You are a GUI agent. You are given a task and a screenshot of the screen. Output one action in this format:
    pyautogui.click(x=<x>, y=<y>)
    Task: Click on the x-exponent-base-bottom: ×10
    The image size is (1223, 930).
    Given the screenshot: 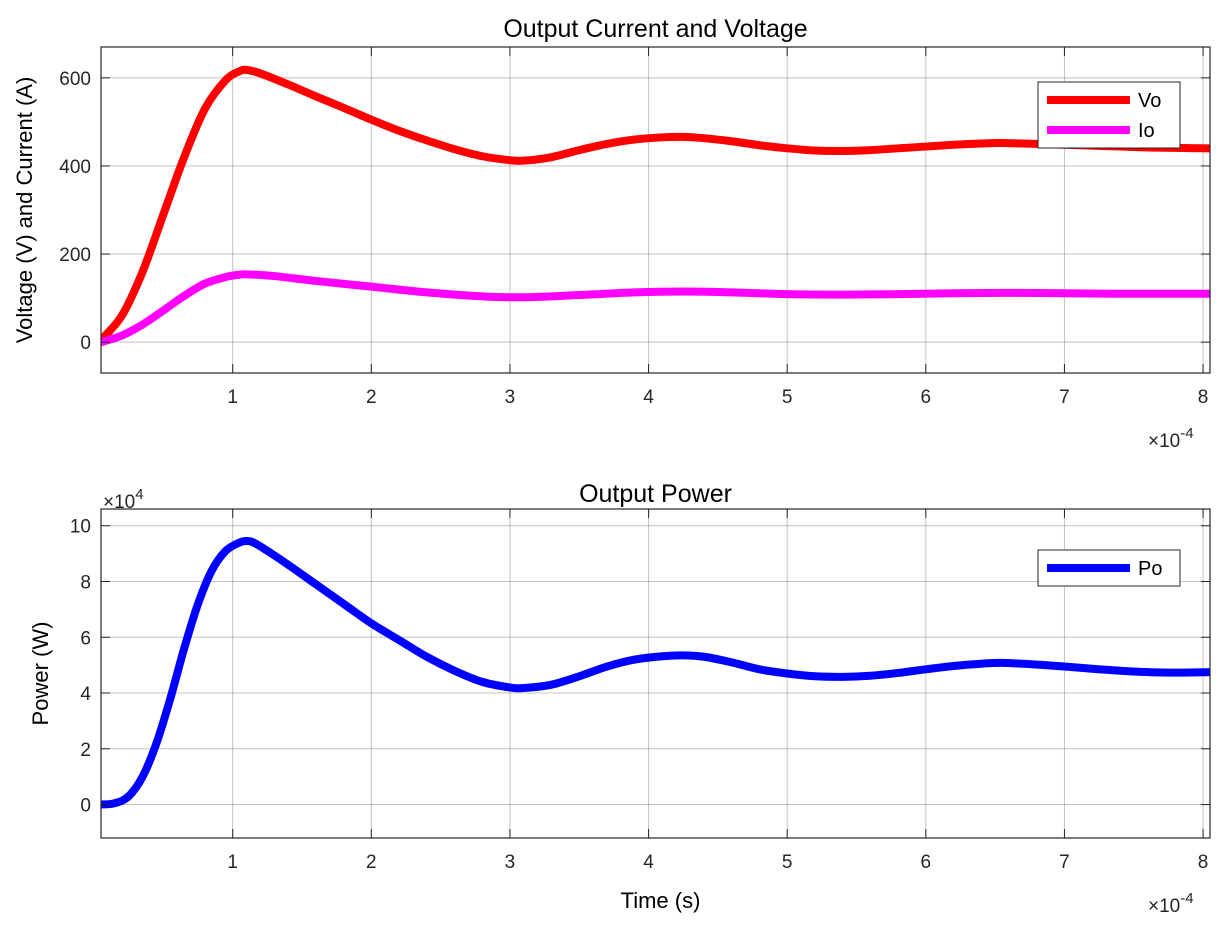 What is the action you would take?
    pyautogui.click(x=1164, y=906)
    